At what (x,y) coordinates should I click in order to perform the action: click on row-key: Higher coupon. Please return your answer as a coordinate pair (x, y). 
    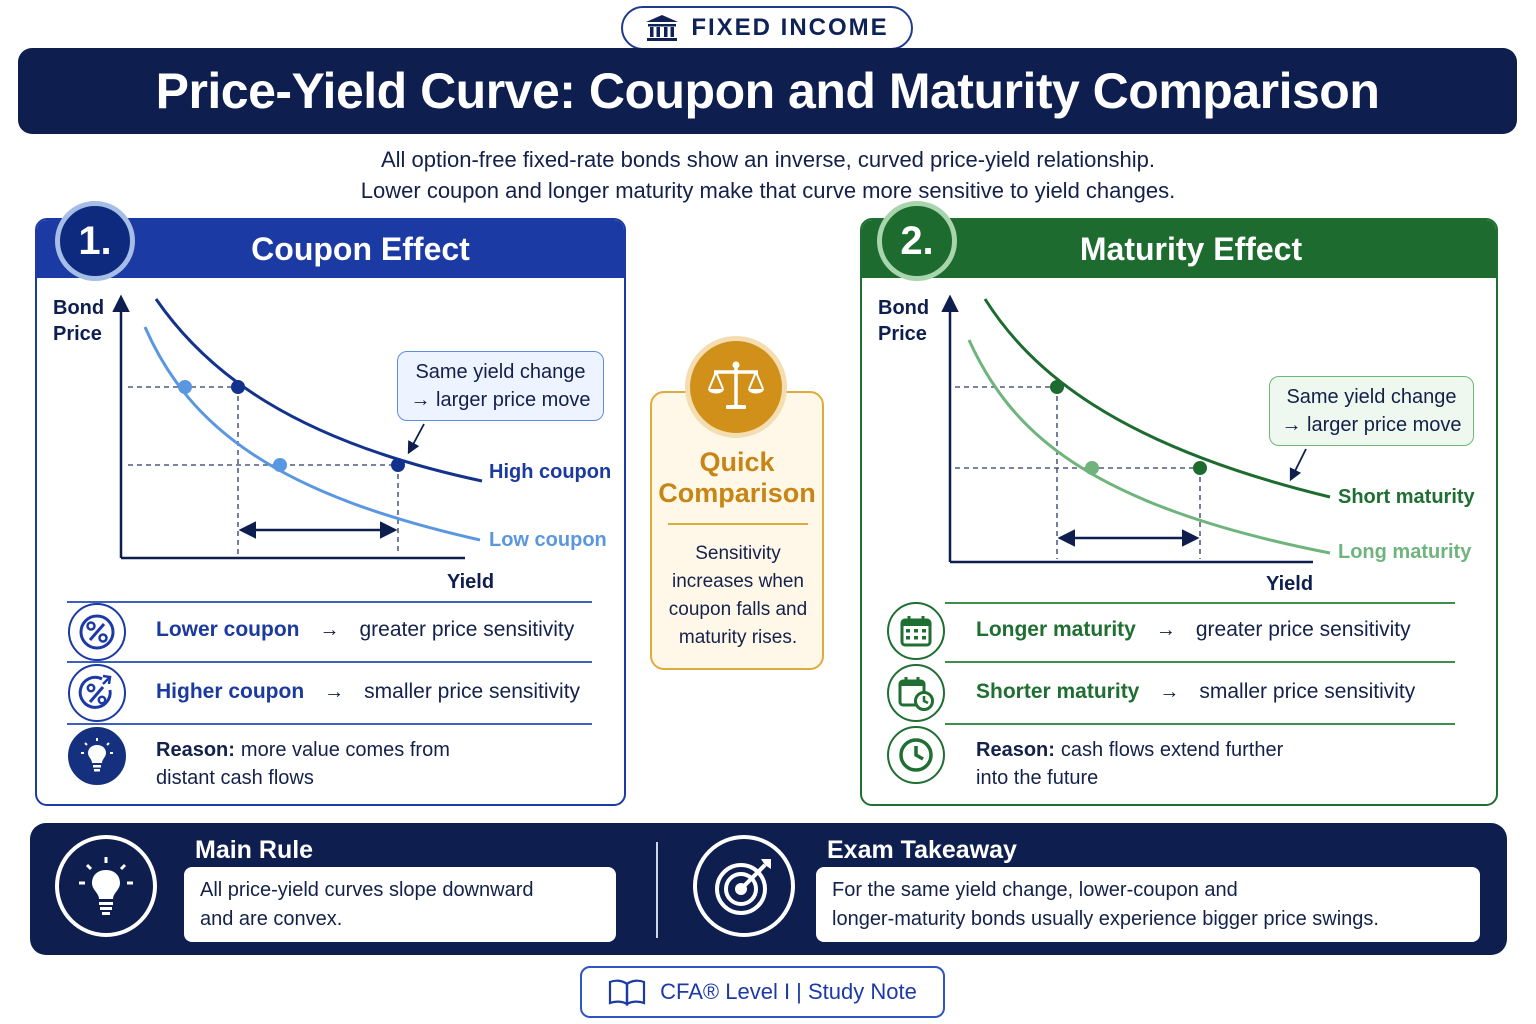
    Looking at the image, I should click on (230, 691).